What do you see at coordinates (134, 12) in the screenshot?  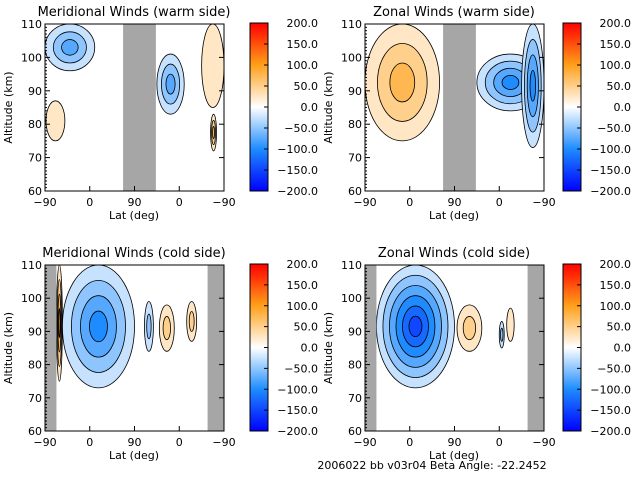 I see `chart-title: Meridional Winds (warm side)` at bounding box center [134, 12].